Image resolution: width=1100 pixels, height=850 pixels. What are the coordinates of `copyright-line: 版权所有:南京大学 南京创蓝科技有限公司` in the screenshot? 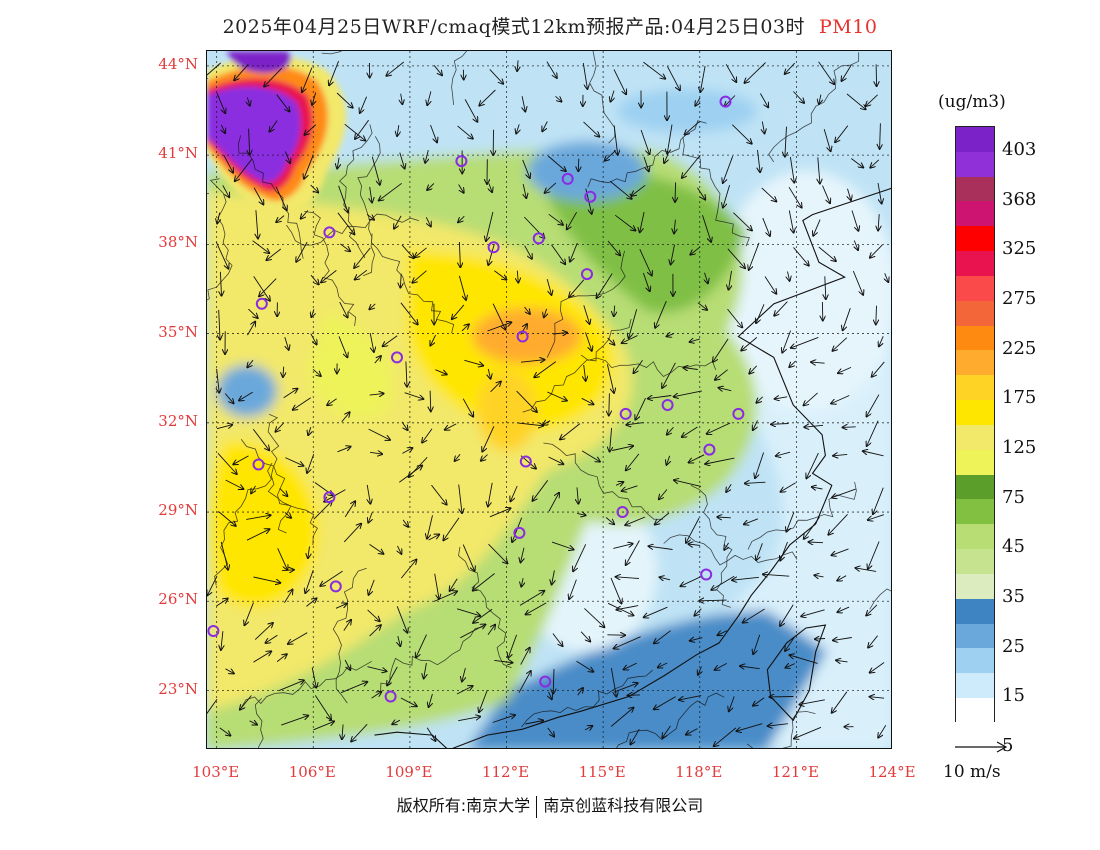 It's located at (550, 805).